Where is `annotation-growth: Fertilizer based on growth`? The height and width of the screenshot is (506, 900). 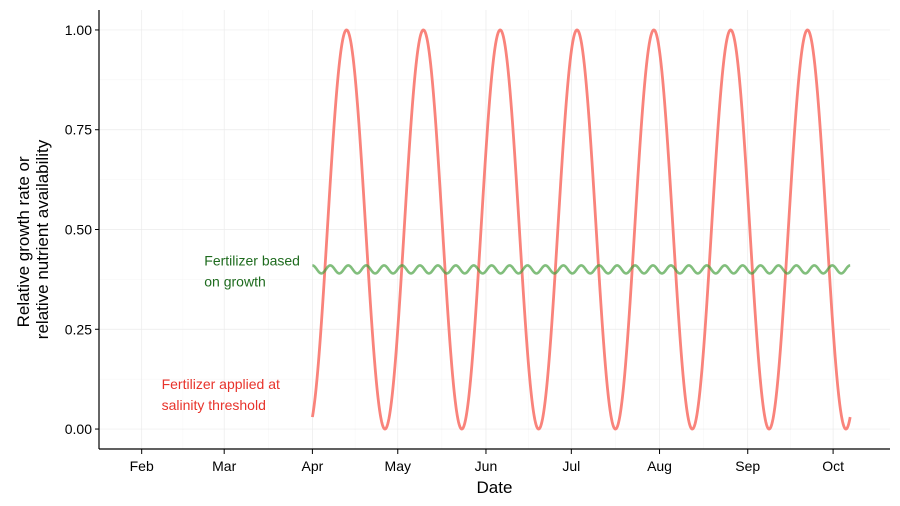 annotation-growth: Fertilizer based on growth is located at coordinates (252, 270).